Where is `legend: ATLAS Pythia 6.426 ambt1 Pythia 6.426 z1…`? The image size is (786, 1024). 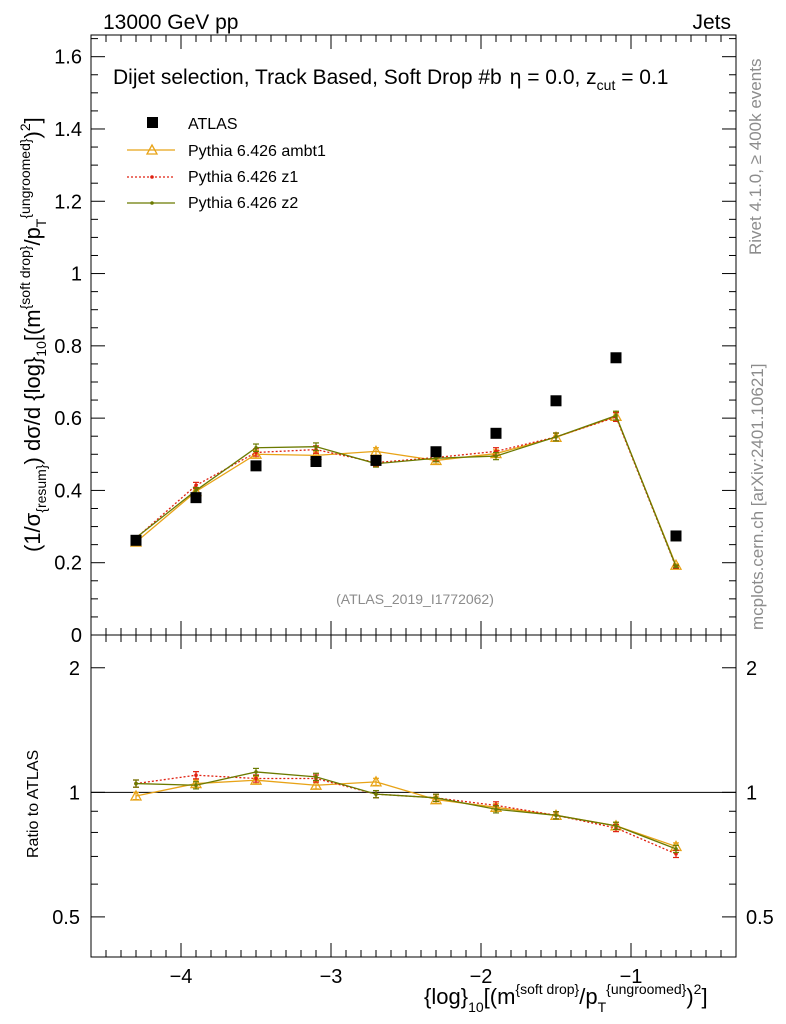 legend: ATLAS Pythia 6.426 ambt1 Pythia 6.426 z1… is located at coordinates (226, 164).